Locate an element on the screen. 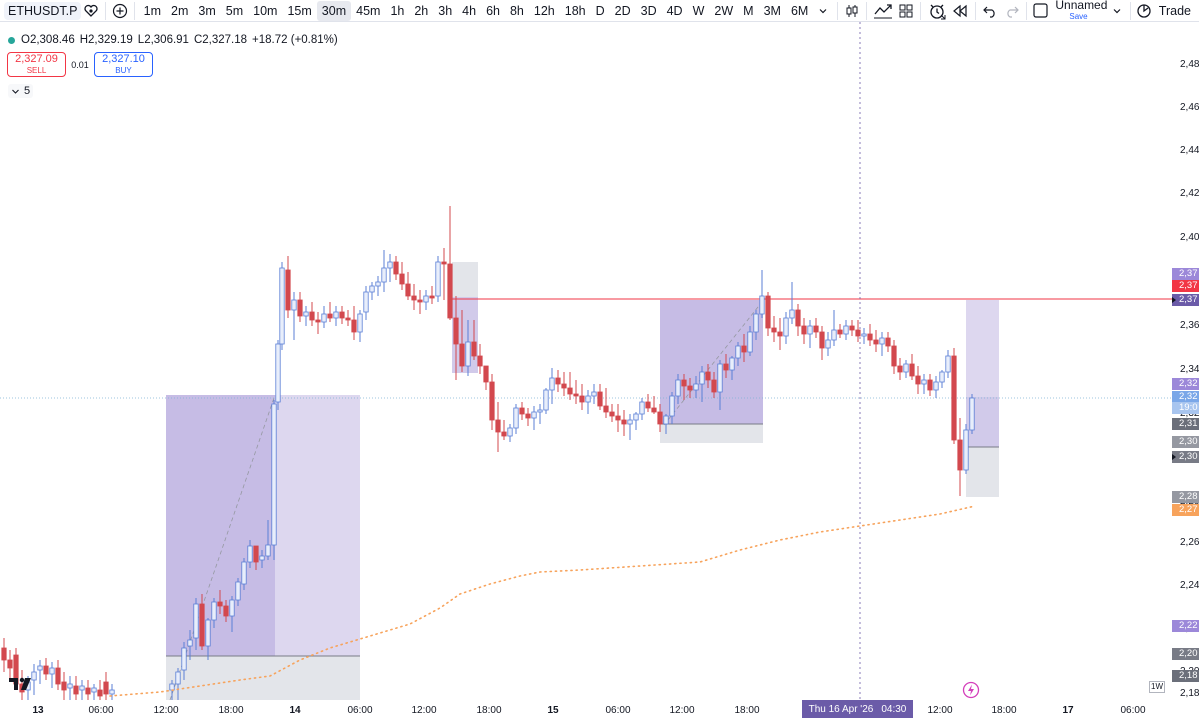 Image resolution: width=1199 pixels, height=718 pixels. interval-button: 1m is located at coordinates (152, 10).